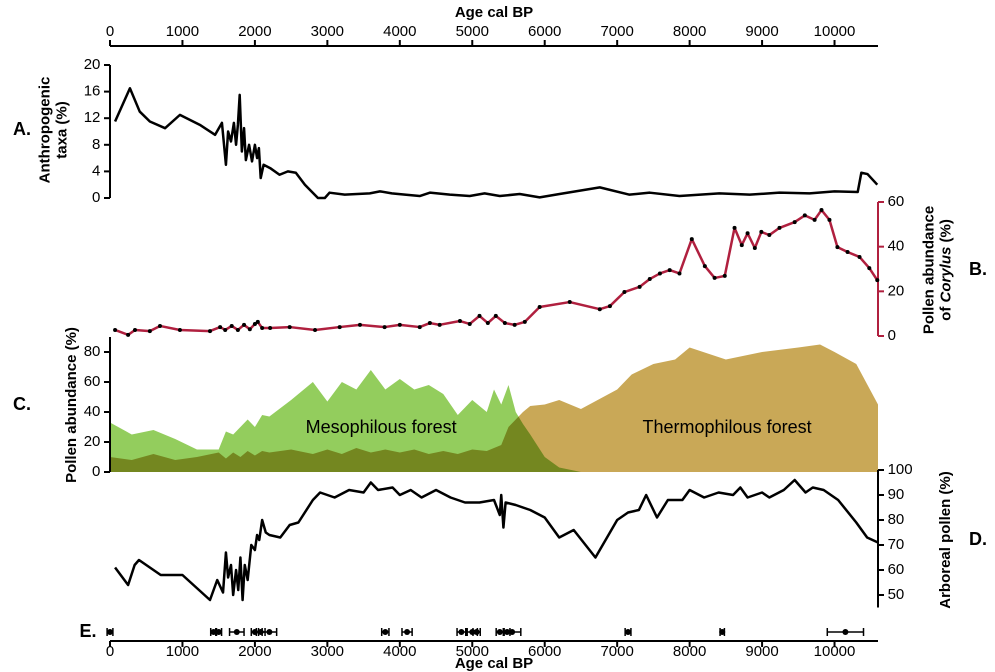  What do you see at coordinates (110, 651) in the screenshot?
I see `x-tick-label: 0` at bounding box center [110, 651].